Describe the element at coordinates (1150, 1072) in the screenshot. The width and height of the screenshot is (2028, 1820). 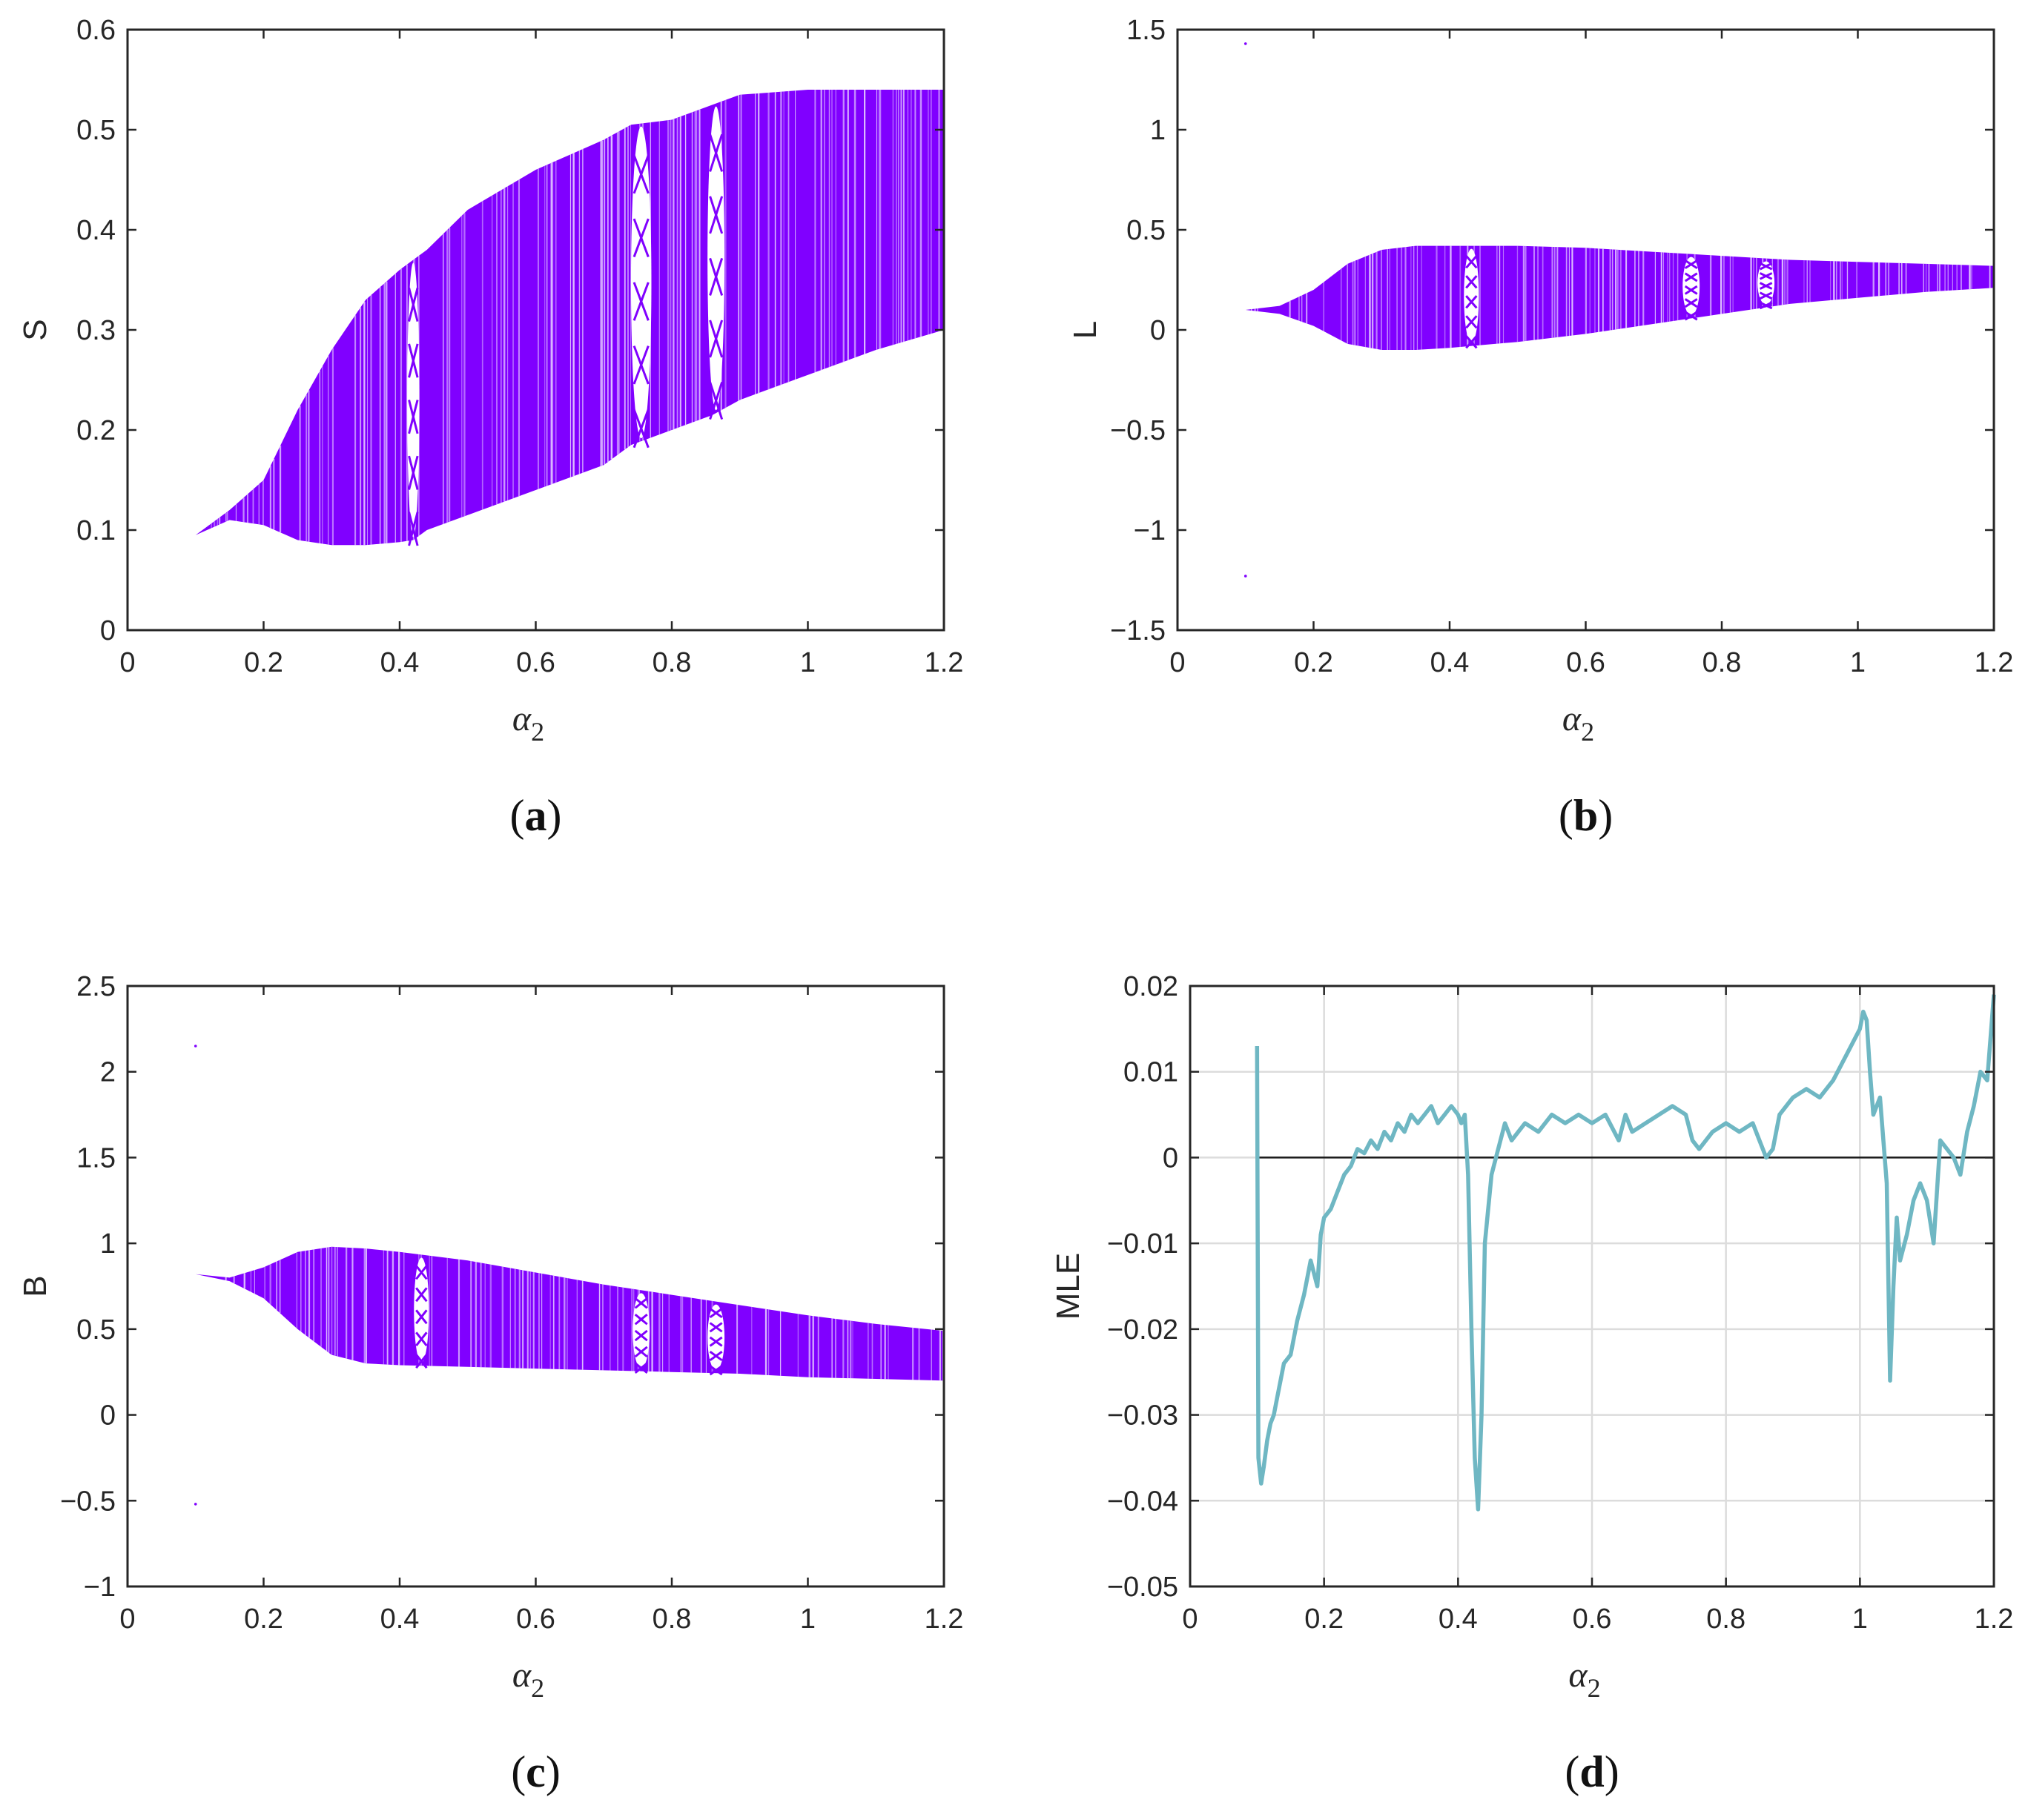
I see `y-tick-label: 0.01` at that location.